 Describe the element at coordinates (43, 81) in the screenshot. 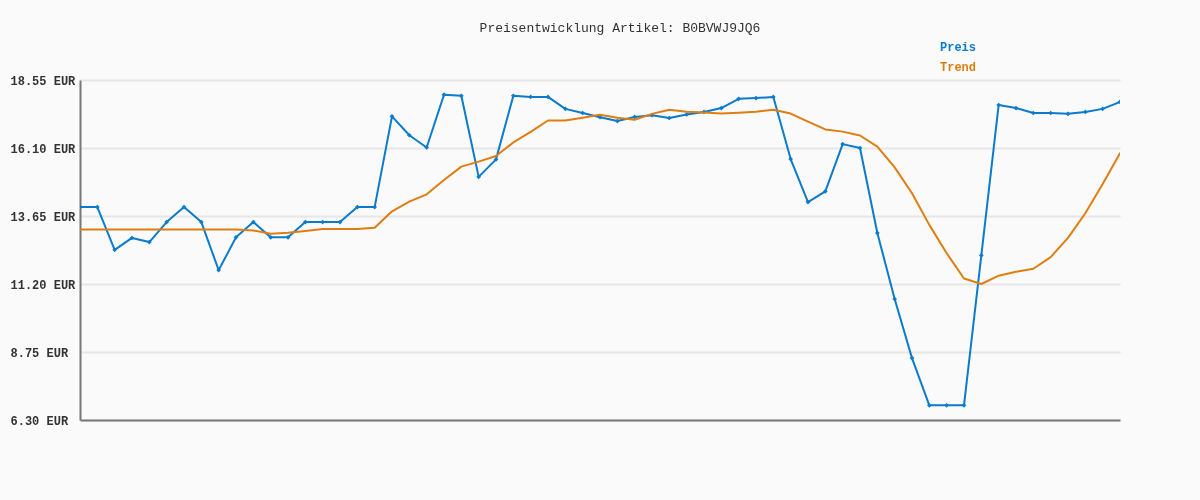

I see `y-tick-label: 18.55 EUR` at that location.